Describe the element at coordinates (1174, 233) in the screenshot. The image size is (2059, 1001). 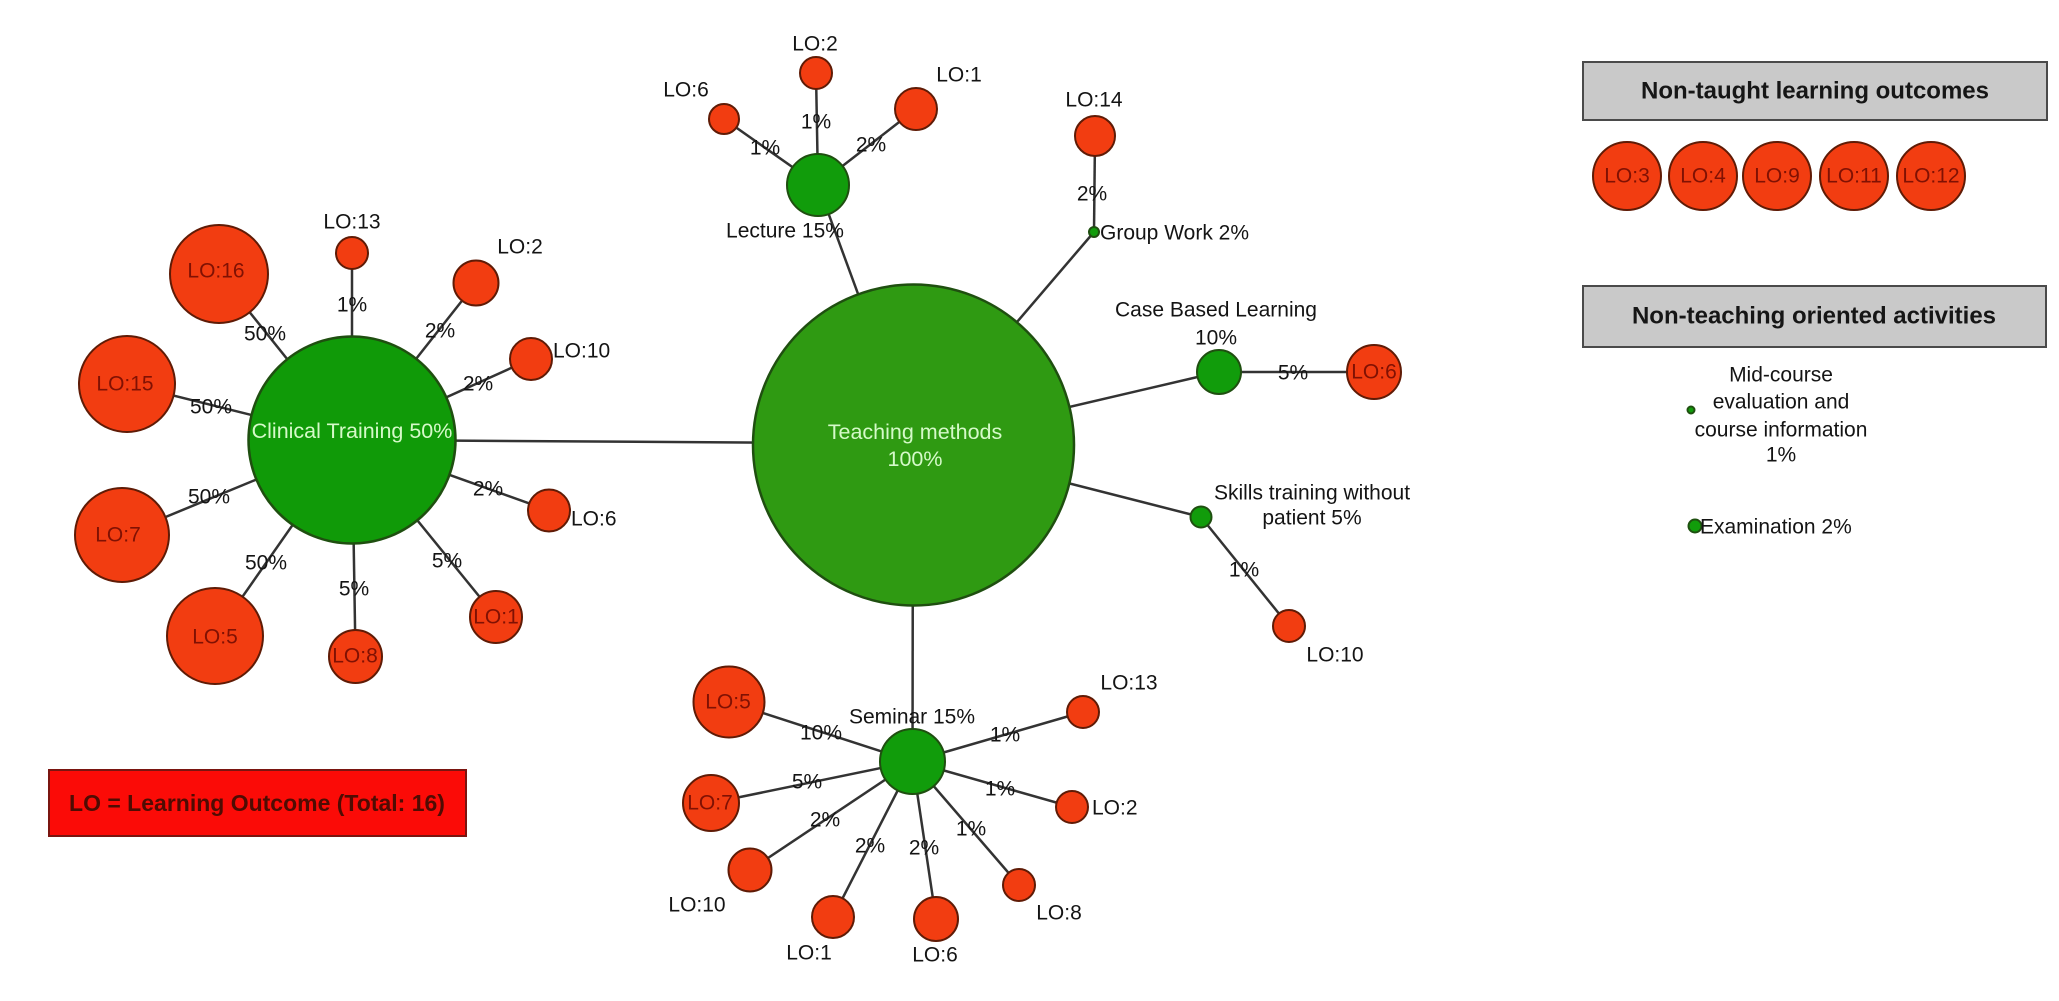
I see `svg-text: Group Work 2%` at that location.